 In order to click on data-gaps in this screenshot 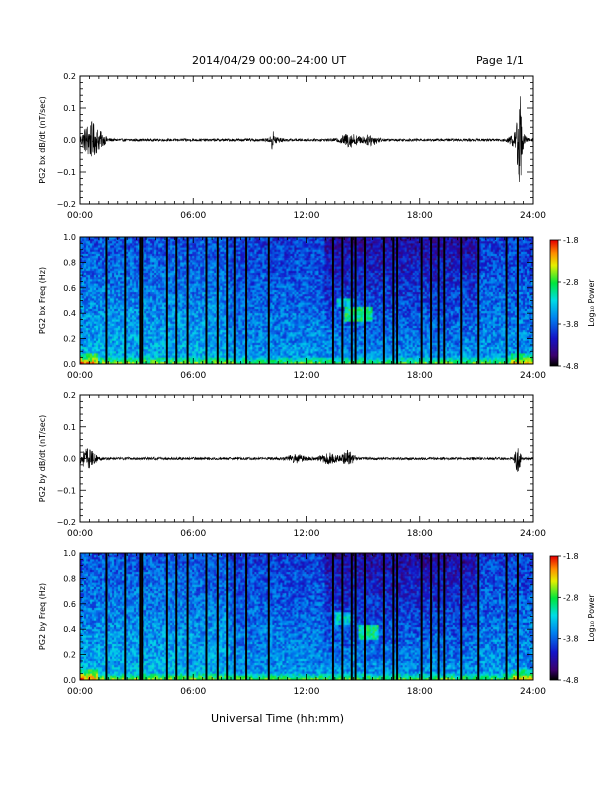, I will do `click(312, 616)`.